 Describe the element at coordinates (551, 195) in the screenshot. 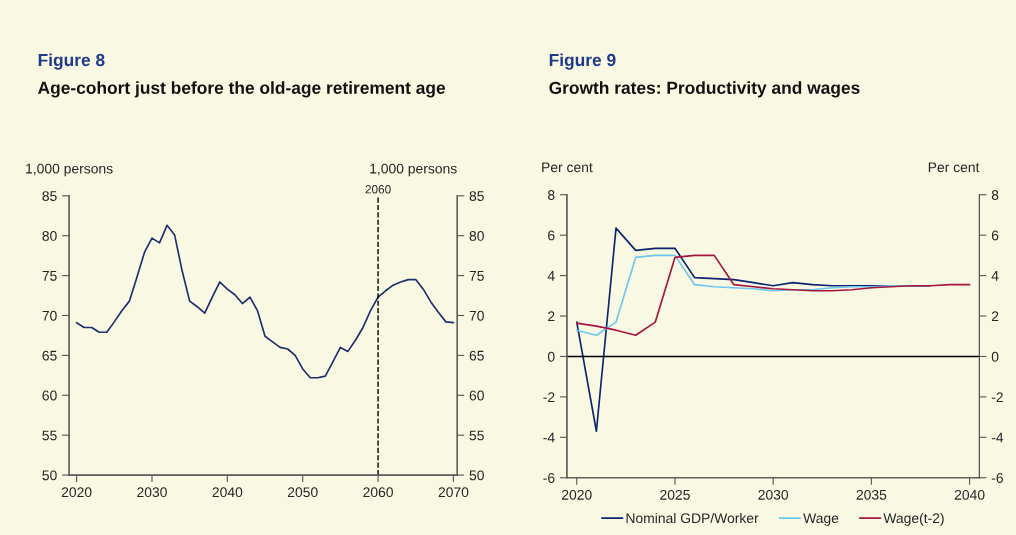

I see `y-tick-label: 8` at that location.